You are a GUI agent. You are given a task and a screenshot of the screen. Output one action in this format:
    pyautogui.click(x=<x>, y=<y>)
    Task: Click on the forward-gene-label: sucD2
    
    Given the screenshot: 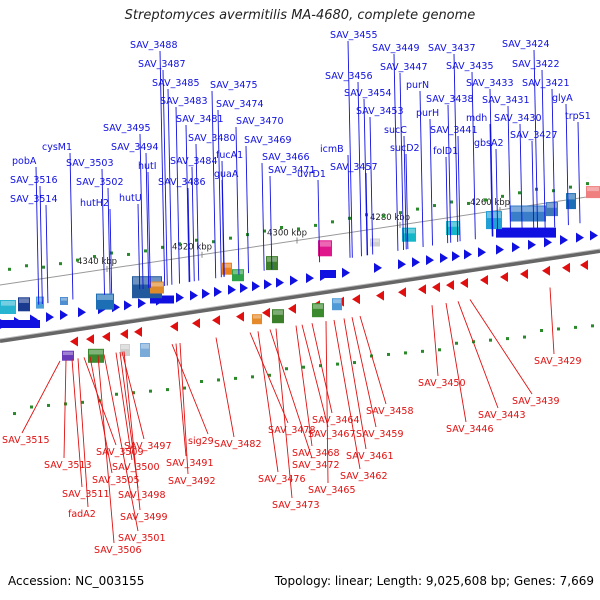 What is the action you would take?
    pyautogui.click(x=405, y=148)
    